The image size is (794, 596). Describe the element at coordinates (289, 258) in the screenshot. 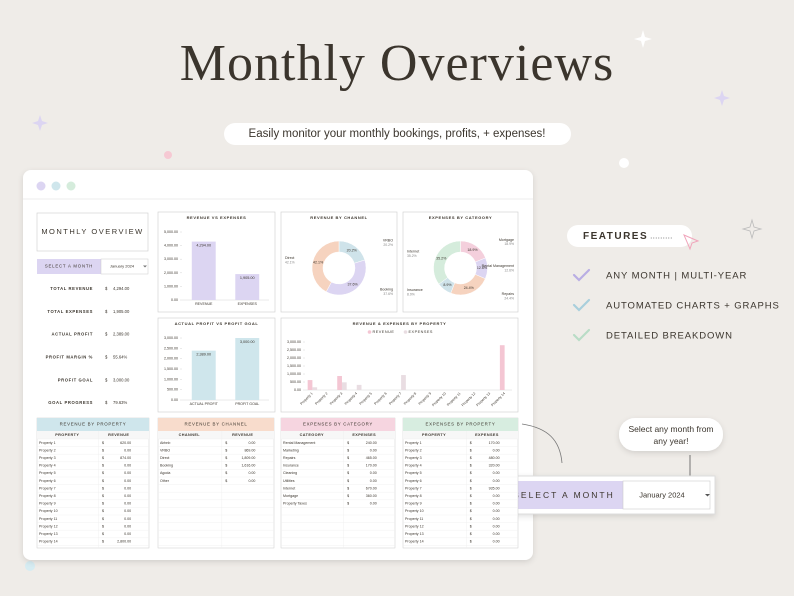

I see `slice-name-label: Direct` at that location.